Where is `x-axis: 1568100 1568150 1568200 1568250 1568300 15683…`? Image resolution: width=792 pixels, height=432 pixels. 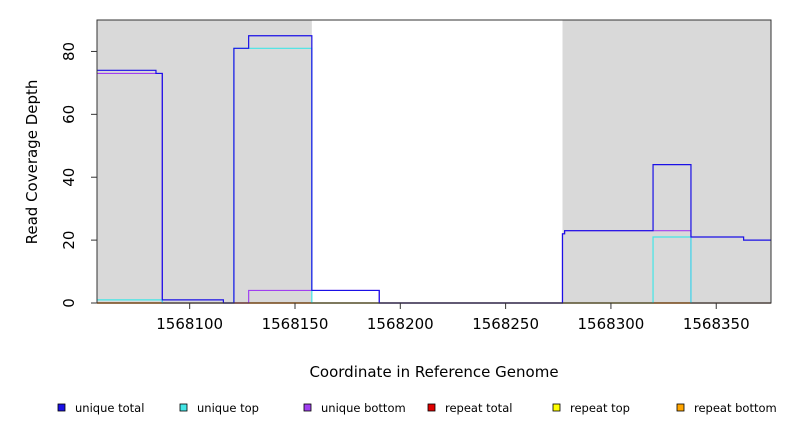
x-axis: 1568100 1568150 1568200 1568250 1568300 15683… is located at coordinates (453, 318).